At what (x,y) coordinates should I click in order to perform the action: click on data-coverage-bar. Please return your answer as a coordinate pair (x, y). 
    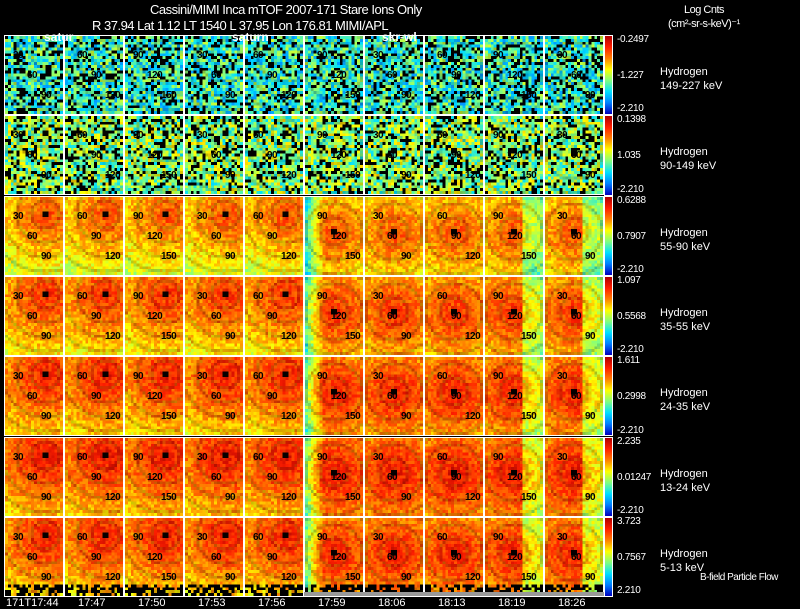
    Looking at the image, I should click on (454, 594).